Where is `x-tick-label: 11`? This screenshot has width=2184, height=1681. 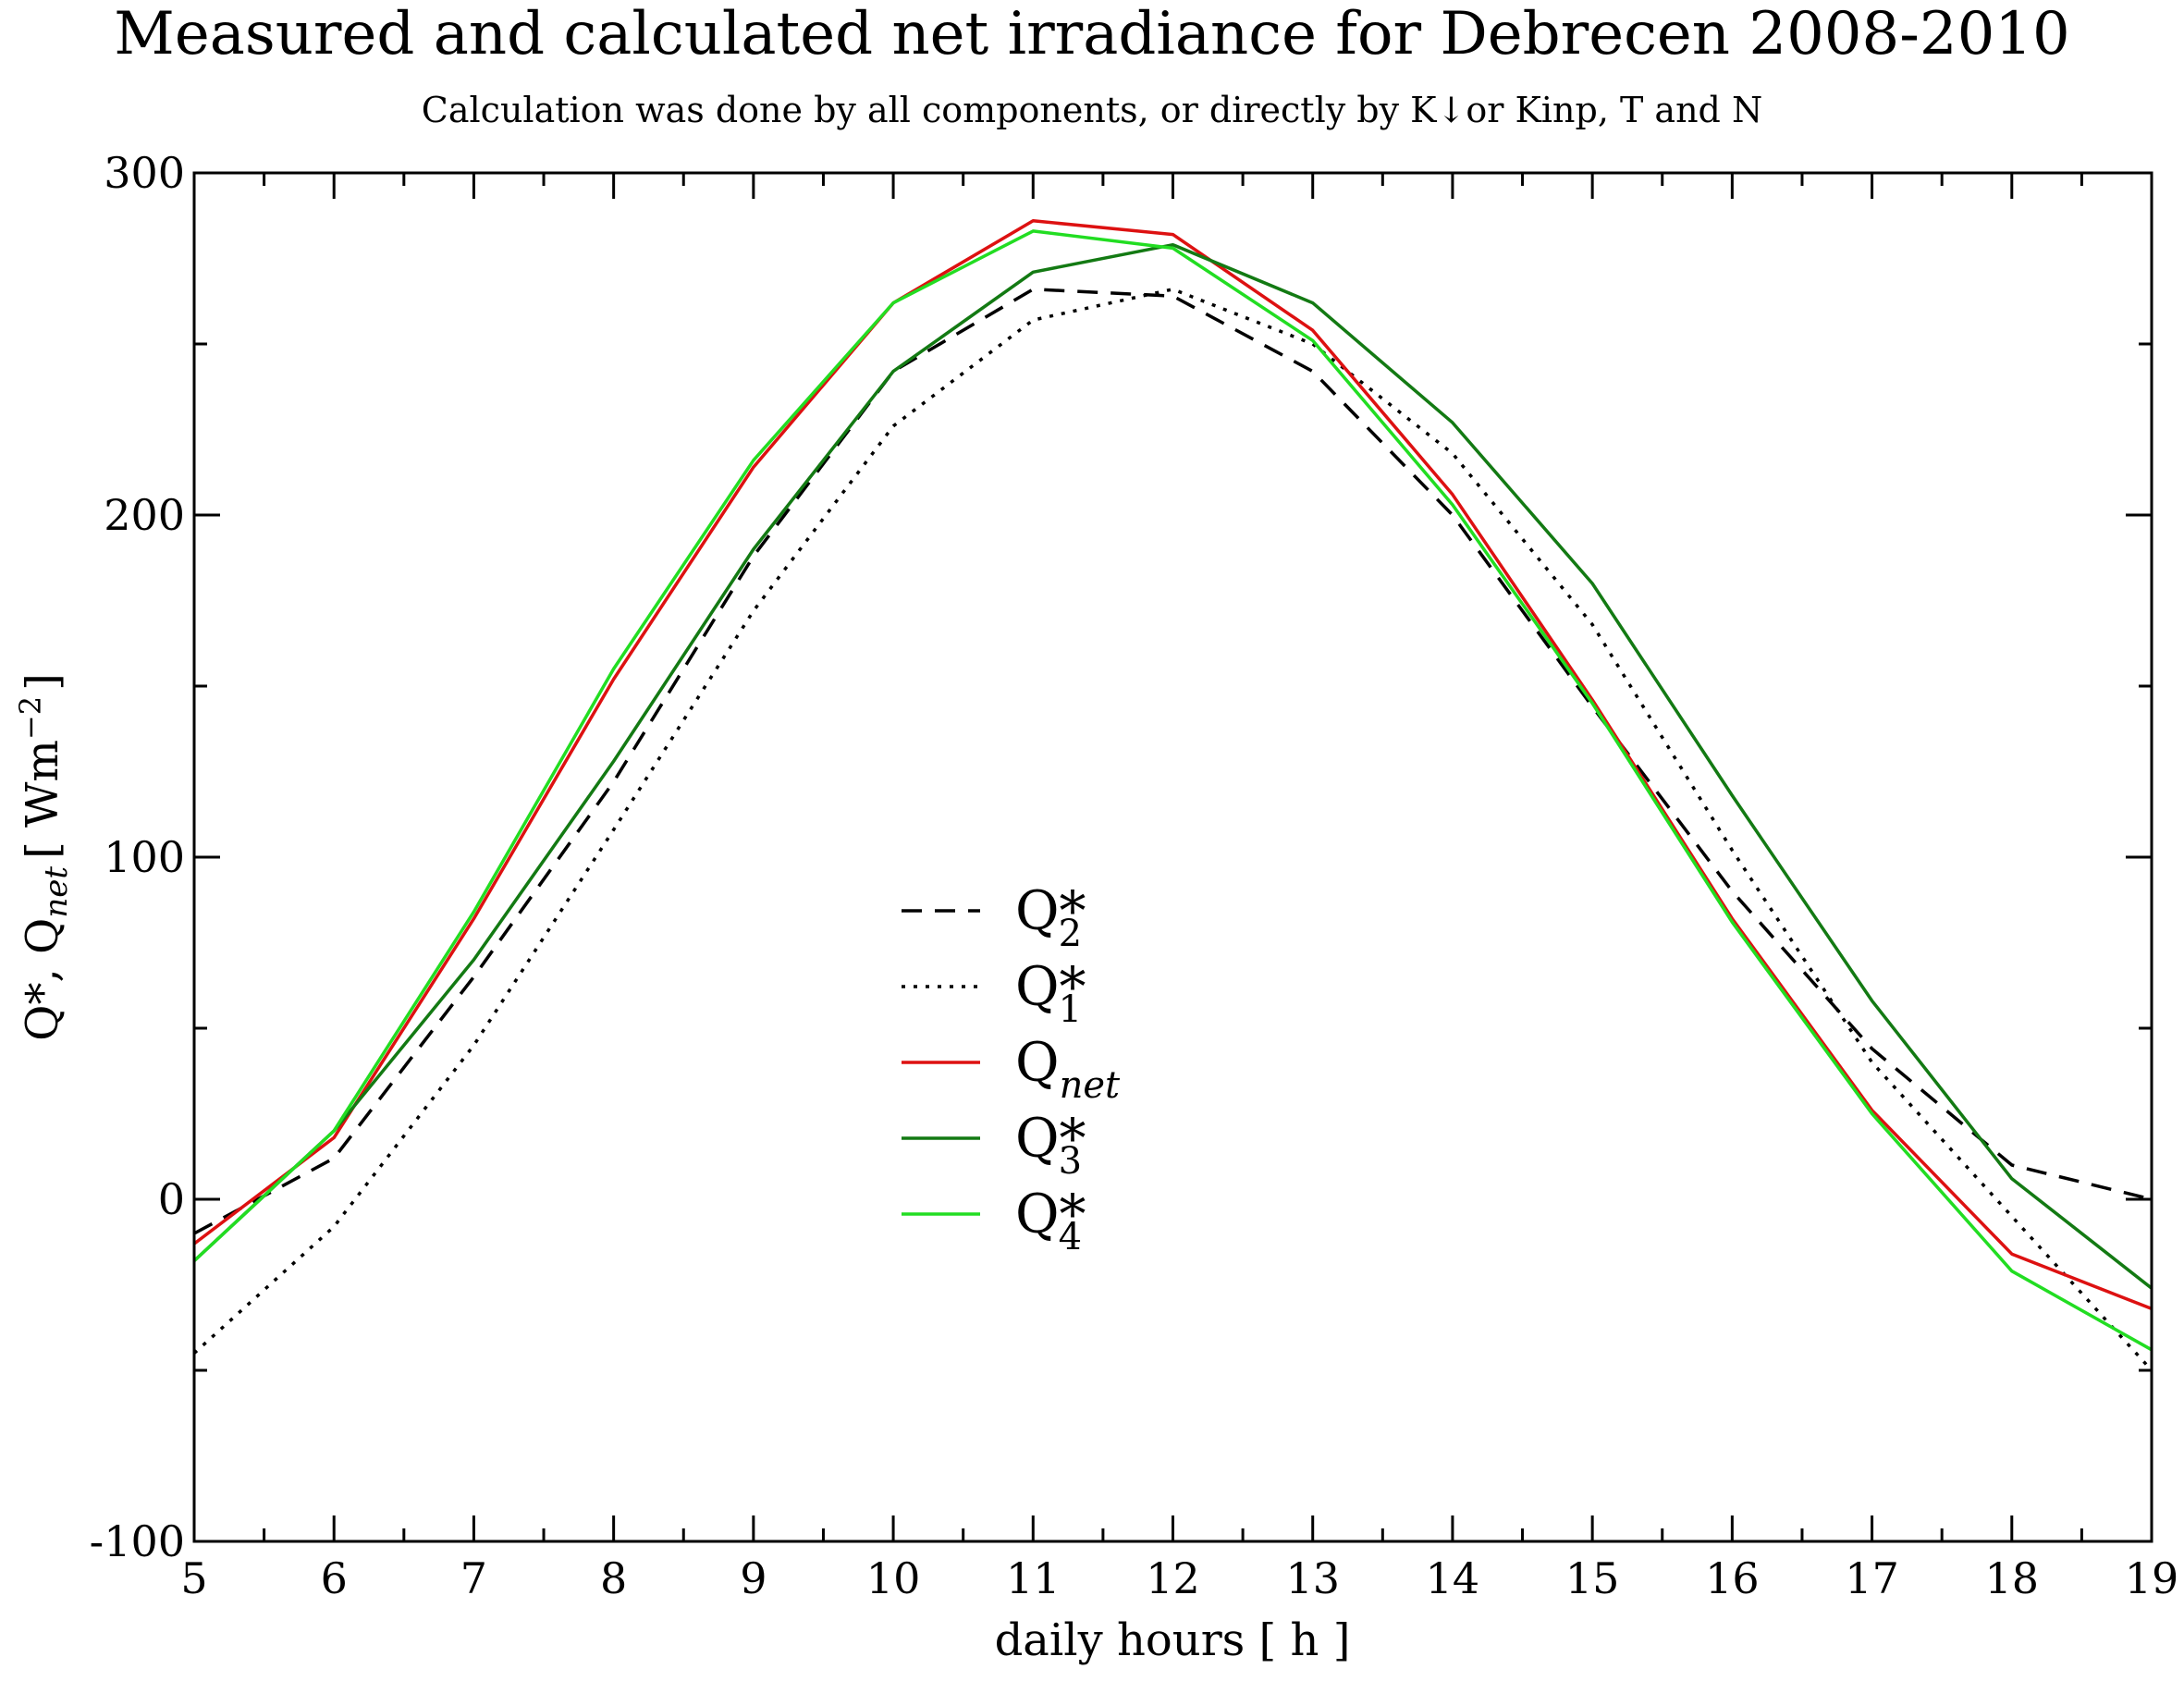
x-tick-label: 11 is located at coordinates (1033, 1578).